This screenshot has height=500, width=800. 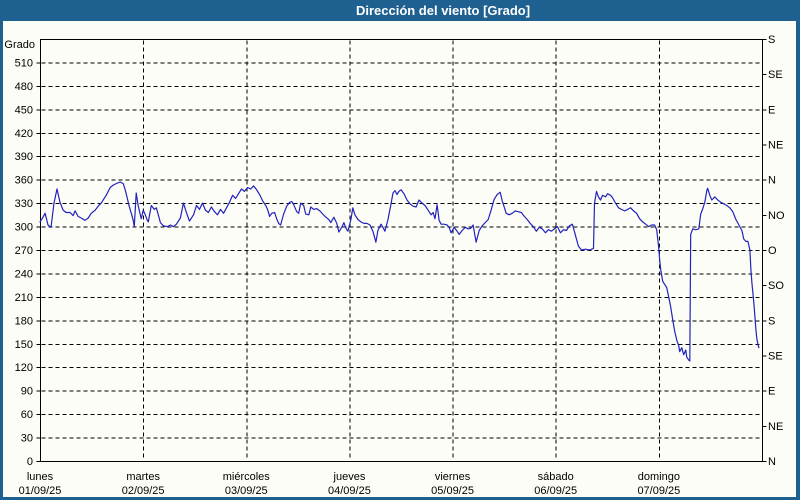 I want to click on left-axis-label: 30, so click(x=27, y=439).